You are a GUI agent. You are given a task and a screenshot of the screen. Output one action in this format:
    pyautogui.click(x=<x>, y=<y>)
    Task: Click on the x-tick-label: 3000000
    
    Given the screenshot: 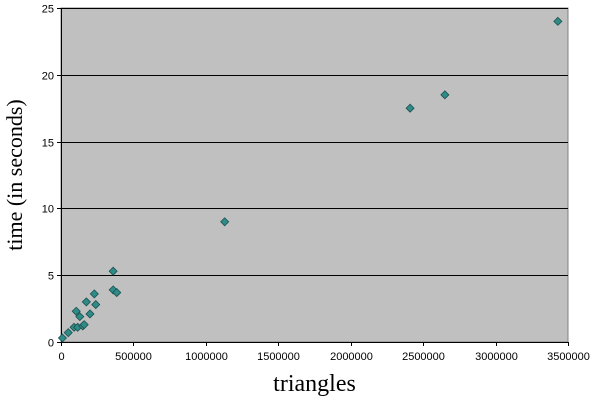 What is the action you would take?
    pyautogui.click(x=496, y=357)
    